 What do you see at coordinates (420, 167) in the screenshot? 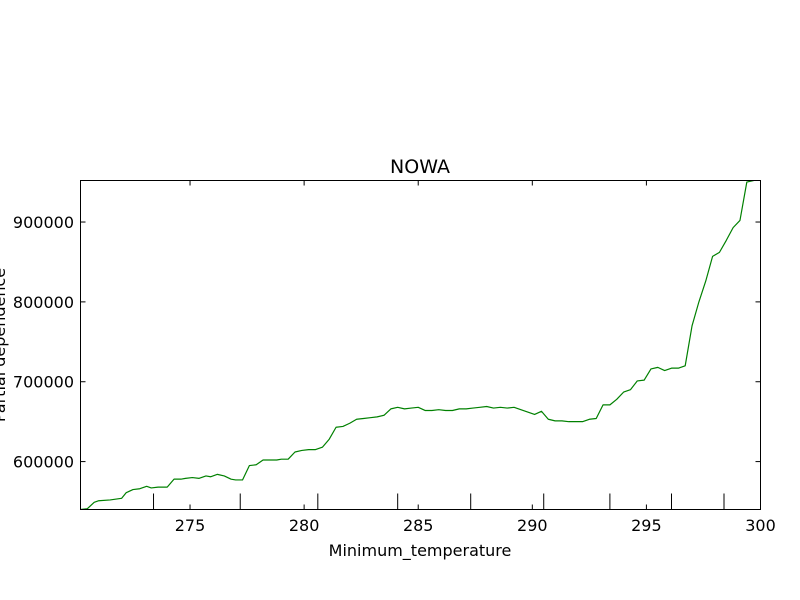
I see `chart-title: NOWA` at bounding box center [420, 167].